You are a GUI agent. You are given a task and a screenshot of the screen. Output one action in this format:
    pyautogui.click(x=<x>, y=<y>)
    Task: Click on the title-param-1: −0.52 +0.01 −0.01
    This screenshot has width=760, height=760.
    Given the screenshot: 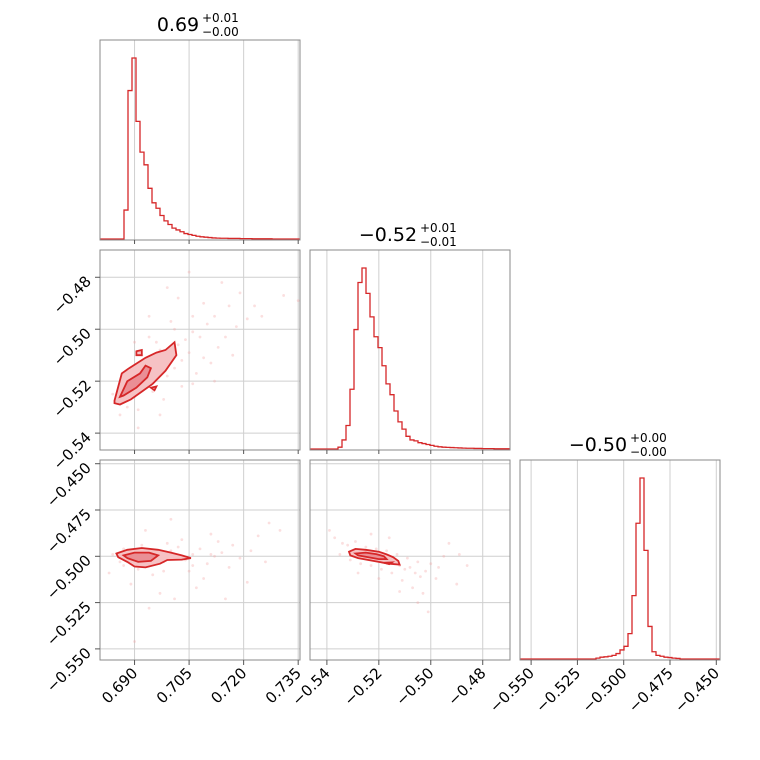 What is the action you would take?
    pyautogui.click(x=408, y=235)
    